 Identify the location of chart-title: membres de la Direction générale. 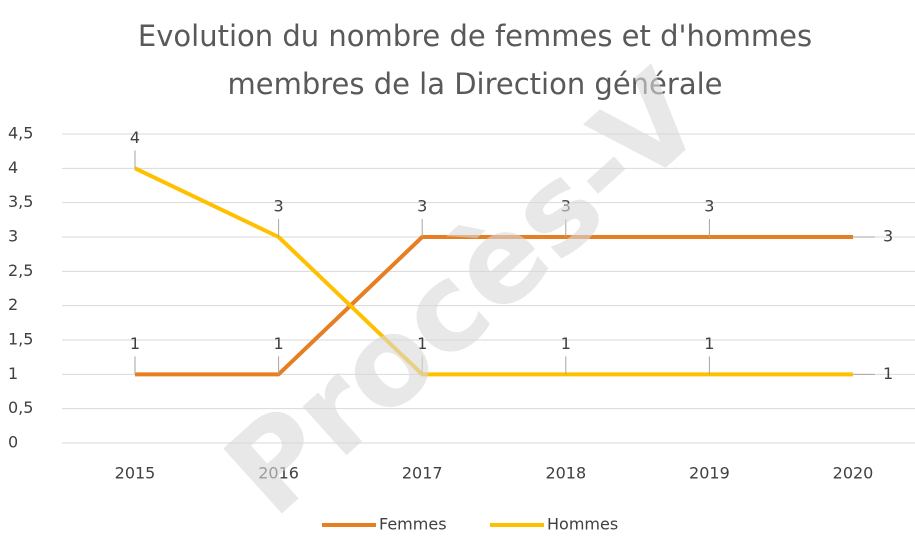
(474, 84).